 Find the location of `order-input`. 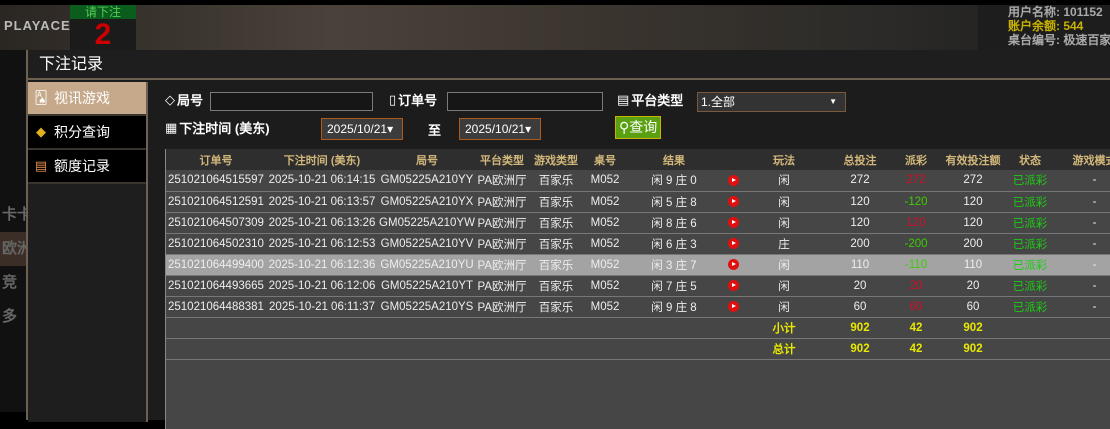

order-input is located at coordinates (525, 101).